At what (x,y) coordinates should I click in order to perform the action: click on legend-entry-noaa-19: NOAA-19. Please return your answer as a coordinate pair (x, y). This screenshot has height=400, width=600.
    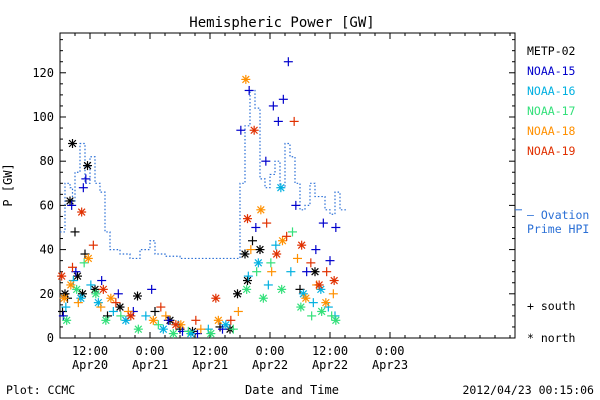
    Looking at the image, I should click on (551, 151).